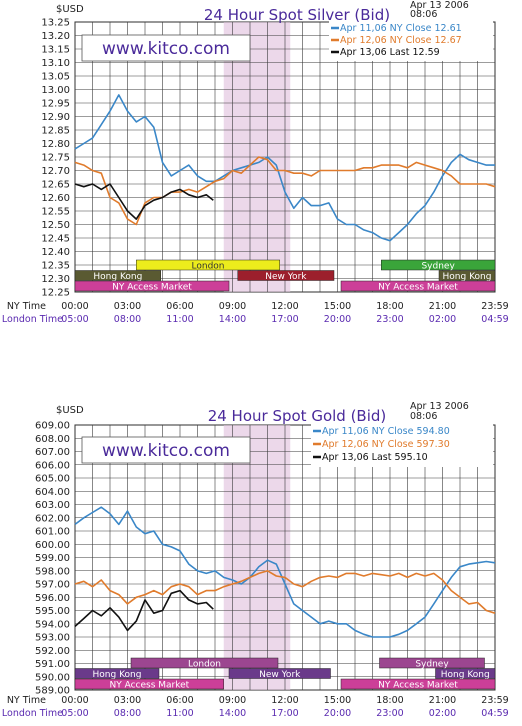 The width and height of the screenshot is (522, 726). Describe the element at coordinates (127, 319) in the screenshot. I see `x-tick-london: 08:00` at that location.